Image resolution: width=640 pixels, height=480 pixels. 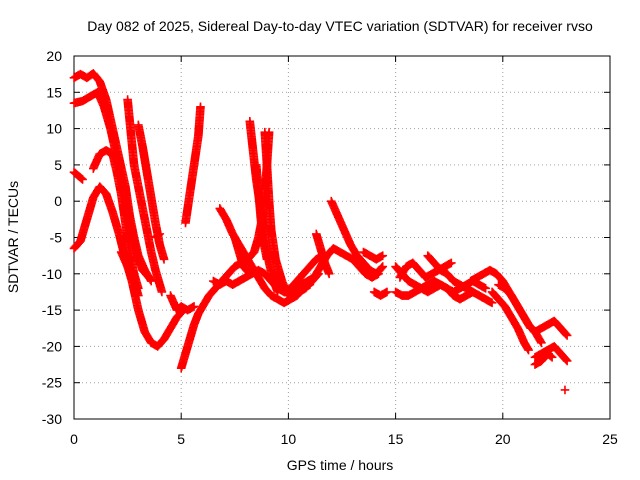 I want to click on data-series-arc-l, so click(x=193, y=165).